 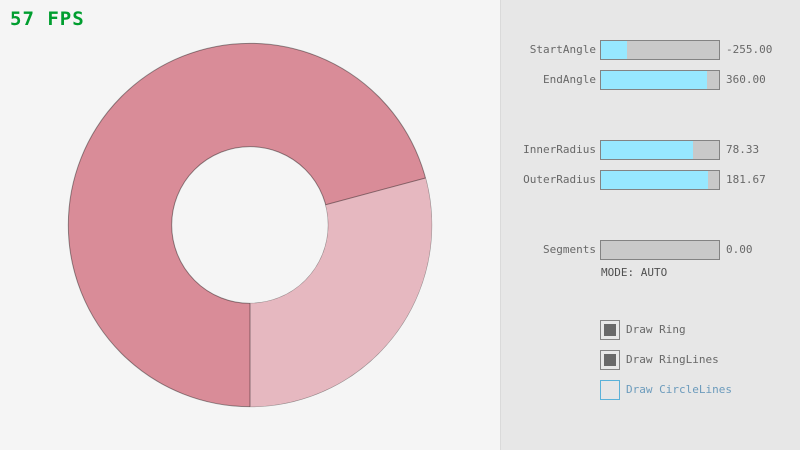 What do you see at coordinates (749, 49) in the screenshot?
I see `slider-value: -255.00` at bounding box center [749, 49].